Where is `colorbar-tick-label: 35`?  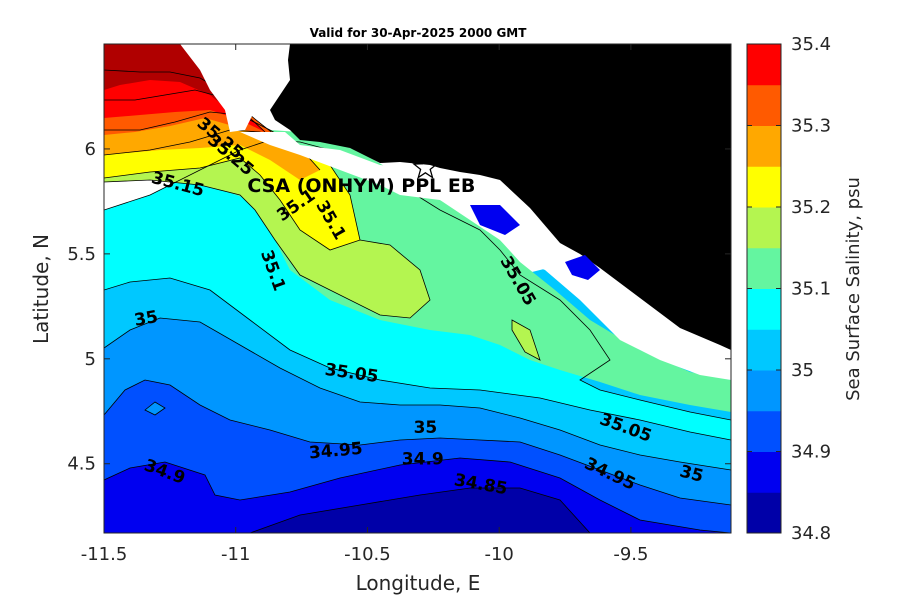 colorbar-tick-label: 35 is located at coordinates (802, 370).